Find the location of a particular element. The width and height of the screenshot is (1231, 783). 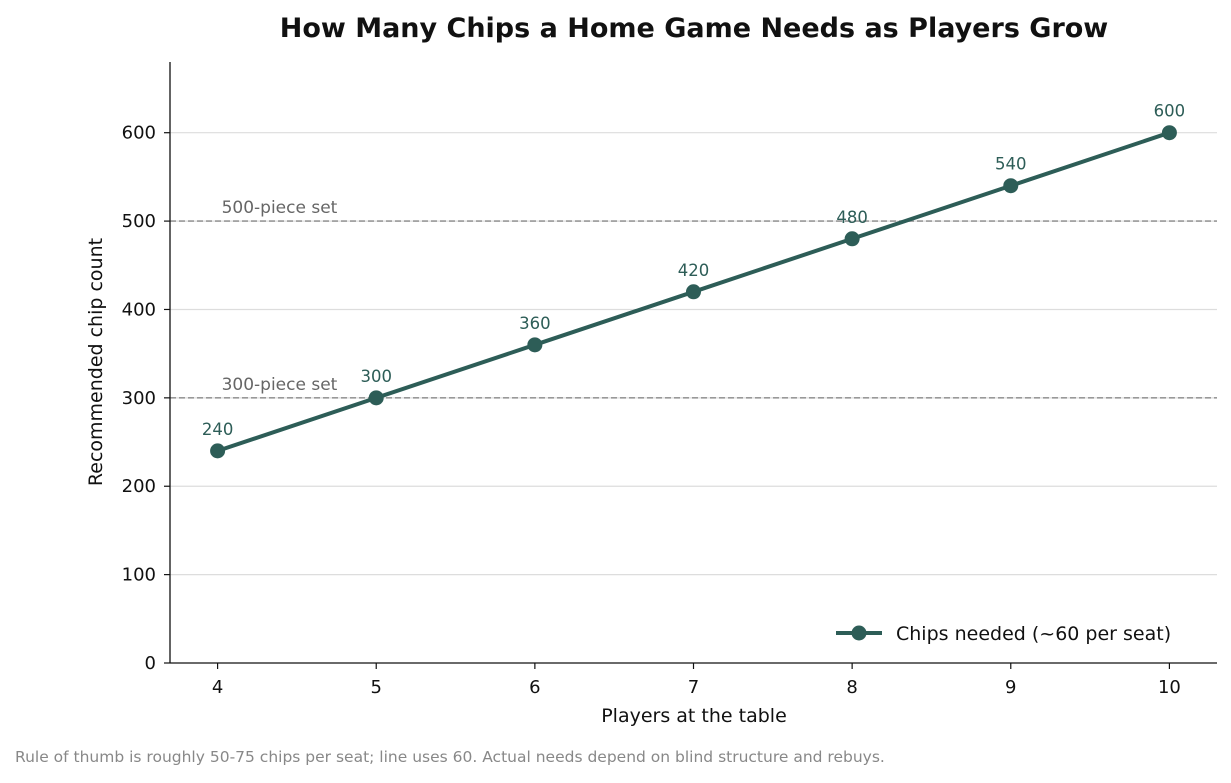

y-tick-label: 600 is located at coordinates (139, 133).